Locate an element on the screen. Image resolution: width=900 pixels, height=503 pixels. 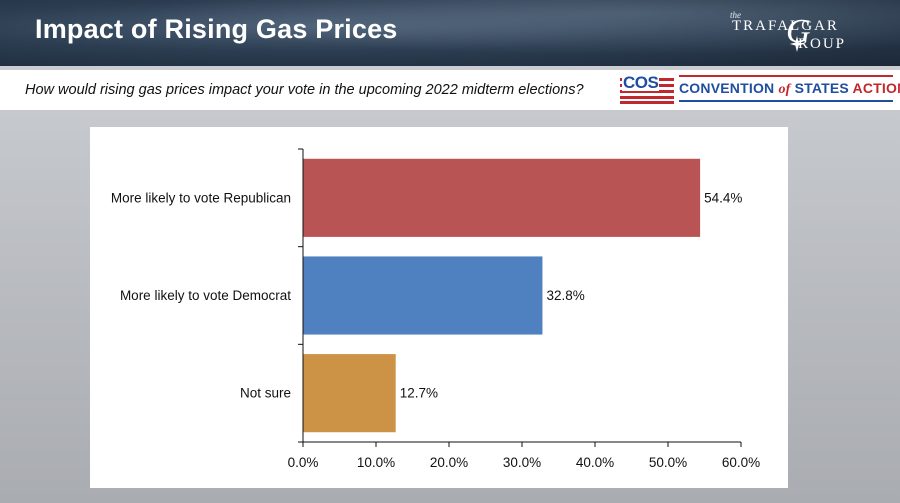
compass-icon: G is located at coordinates (798, 32).